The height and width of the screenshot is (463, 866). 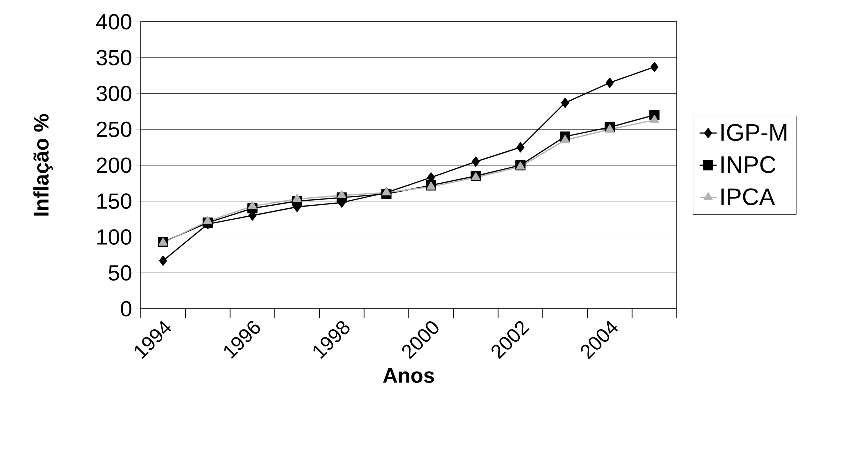 What do you see at coordinates (115, 237) in the screenshot?
I see `y-tick-label: 100` at bounding box center [115, 237].